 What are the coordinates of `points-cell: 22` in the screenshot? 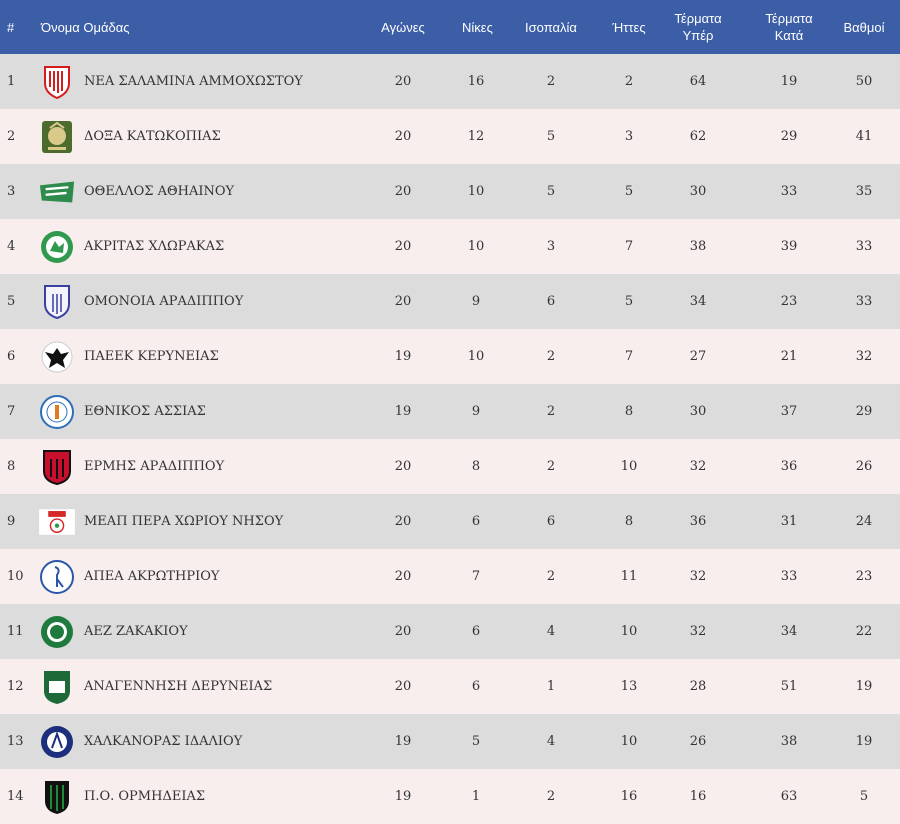 It's located at (864, 631).